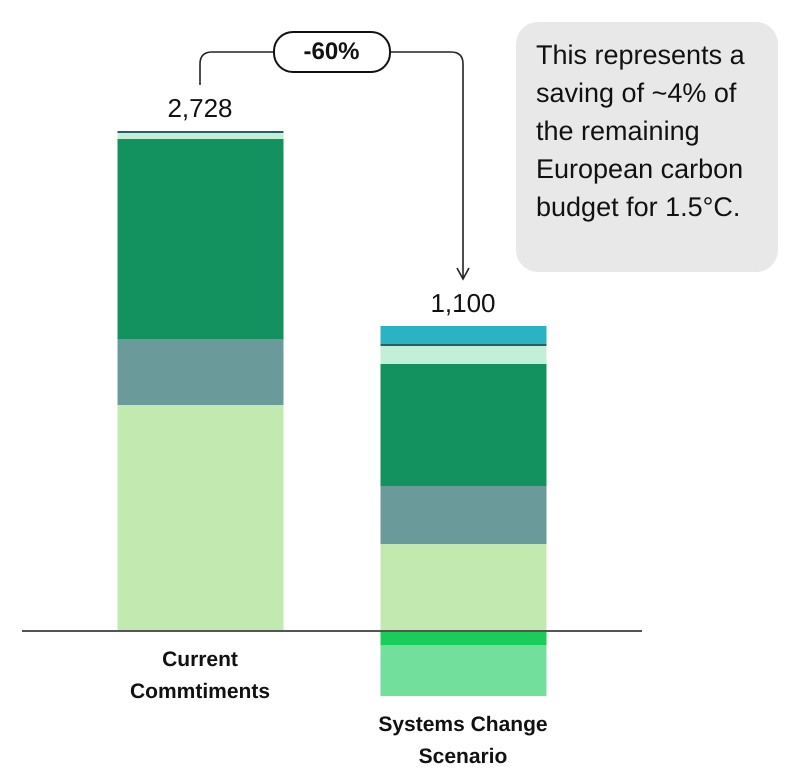 This screenshot has height=771, width=787. Describe the element at coordinates (641, 131) in the screenshot. I see `annotation: This represents a saving of ~4% of the remaining European carbon budget for 1.5°C.` at that location.